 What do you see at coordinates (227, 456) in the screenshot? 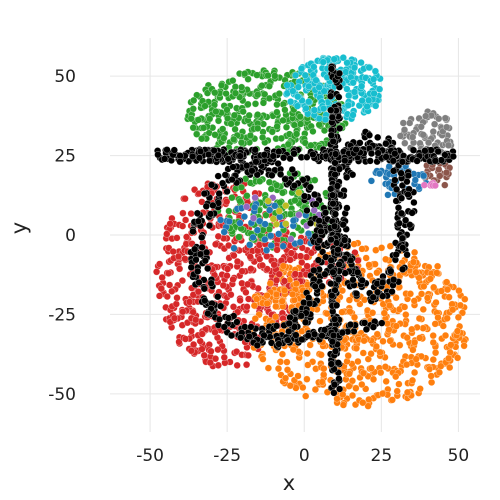
I see `x-tick-label: -25` at bounding box center [227, 456].